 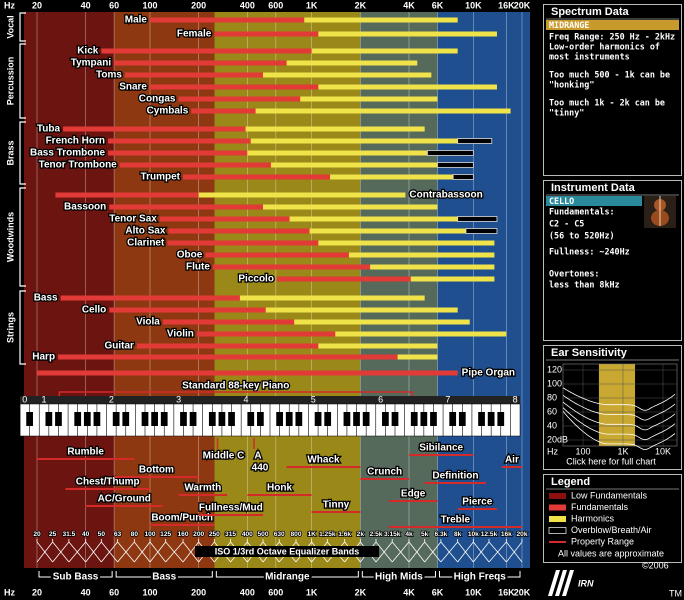 What do you see at coordinates (182, 518) in the screenshot?
I see `property-label: Boom/Punch` at bounding box center [182, 518].